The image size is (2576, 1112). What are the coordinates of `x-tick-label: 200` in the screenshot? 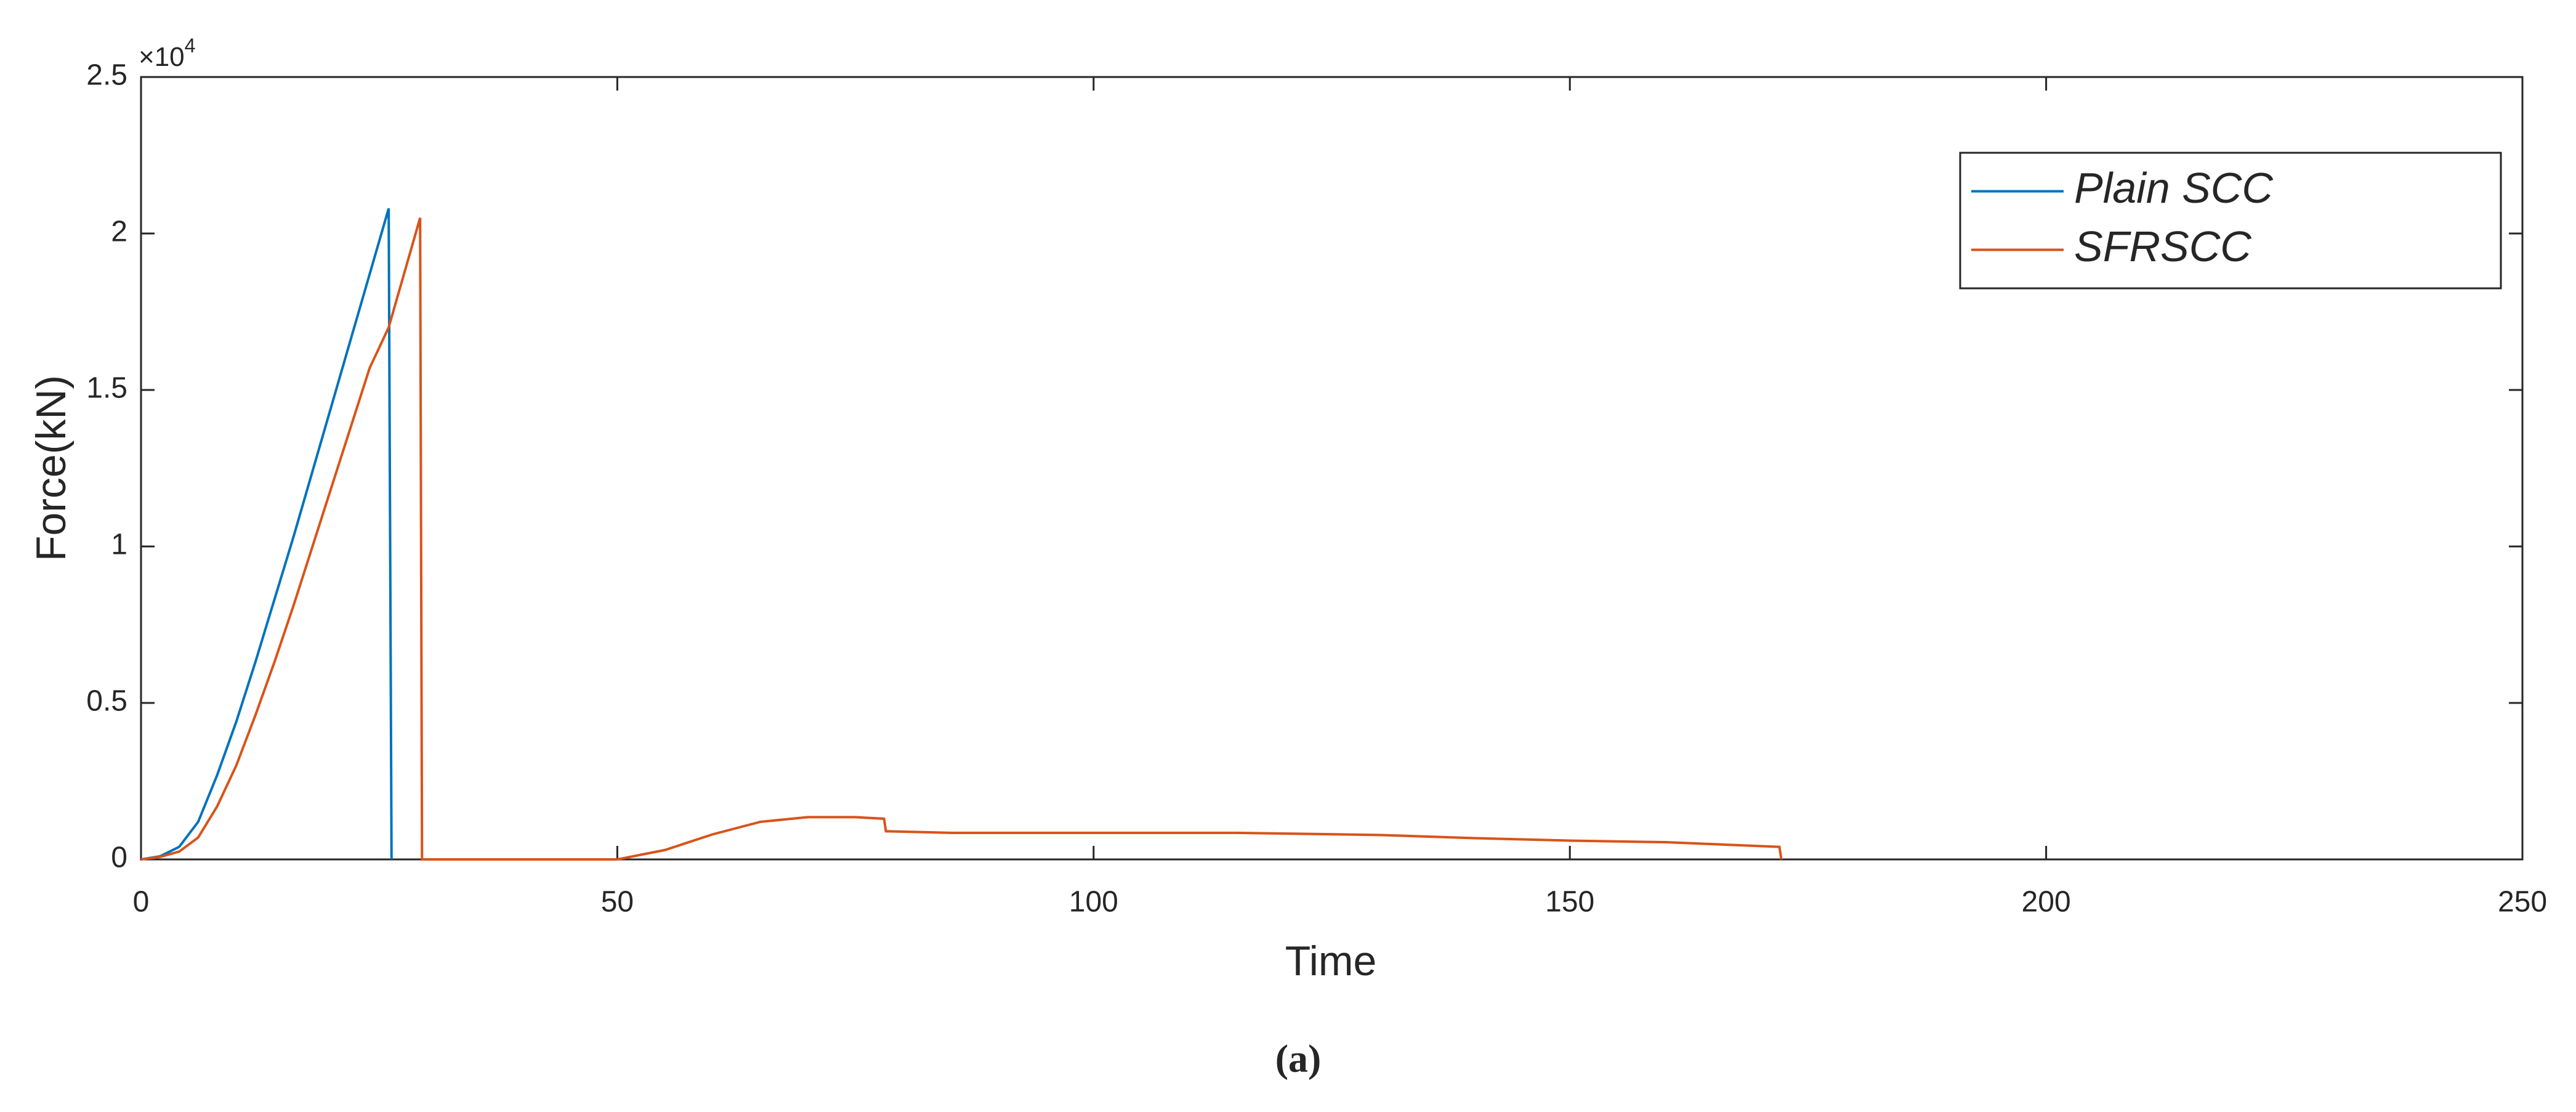 It's located at (2046, 902).